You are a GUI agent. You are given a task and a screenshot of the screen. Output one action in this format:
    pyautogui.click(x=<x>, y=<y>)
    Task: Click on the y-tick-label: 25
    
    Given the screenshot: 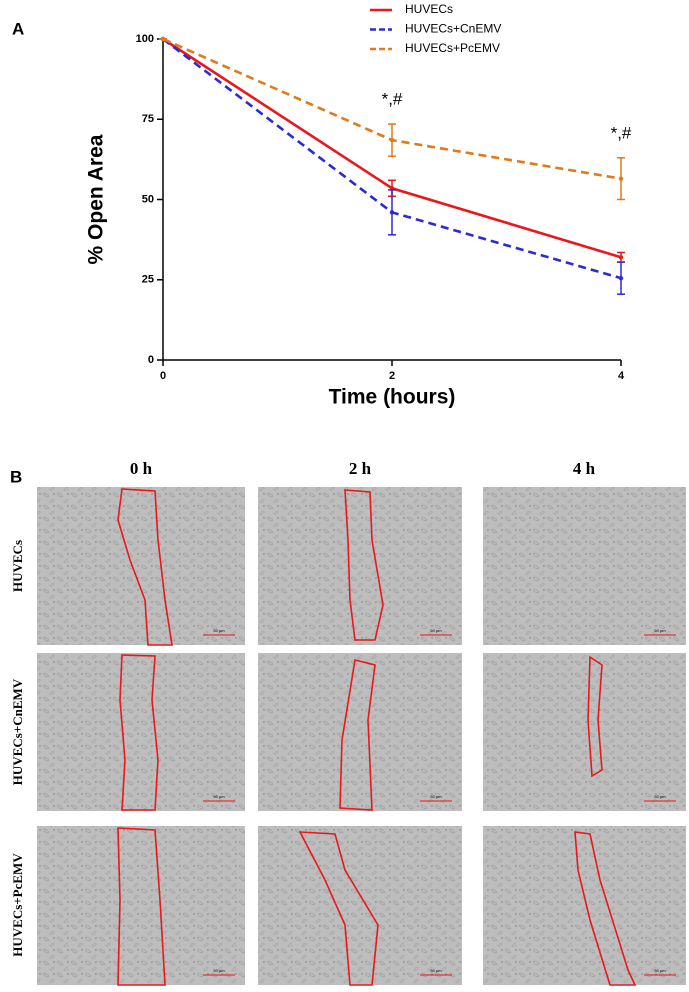 What is the action you would take?
    pyautogui.click(x=148, y=280)
    